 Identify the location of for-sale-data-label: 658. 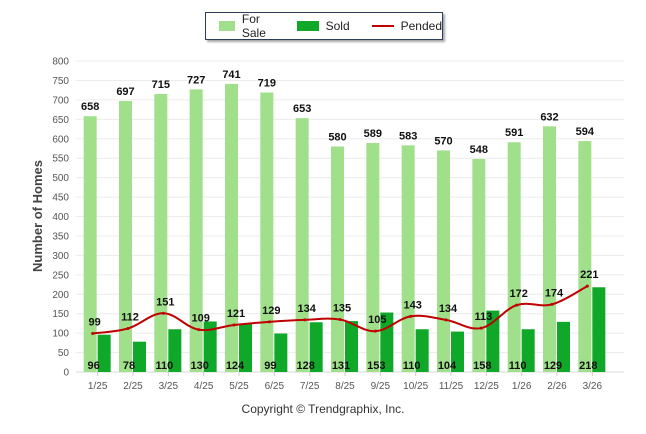
(90, 107).